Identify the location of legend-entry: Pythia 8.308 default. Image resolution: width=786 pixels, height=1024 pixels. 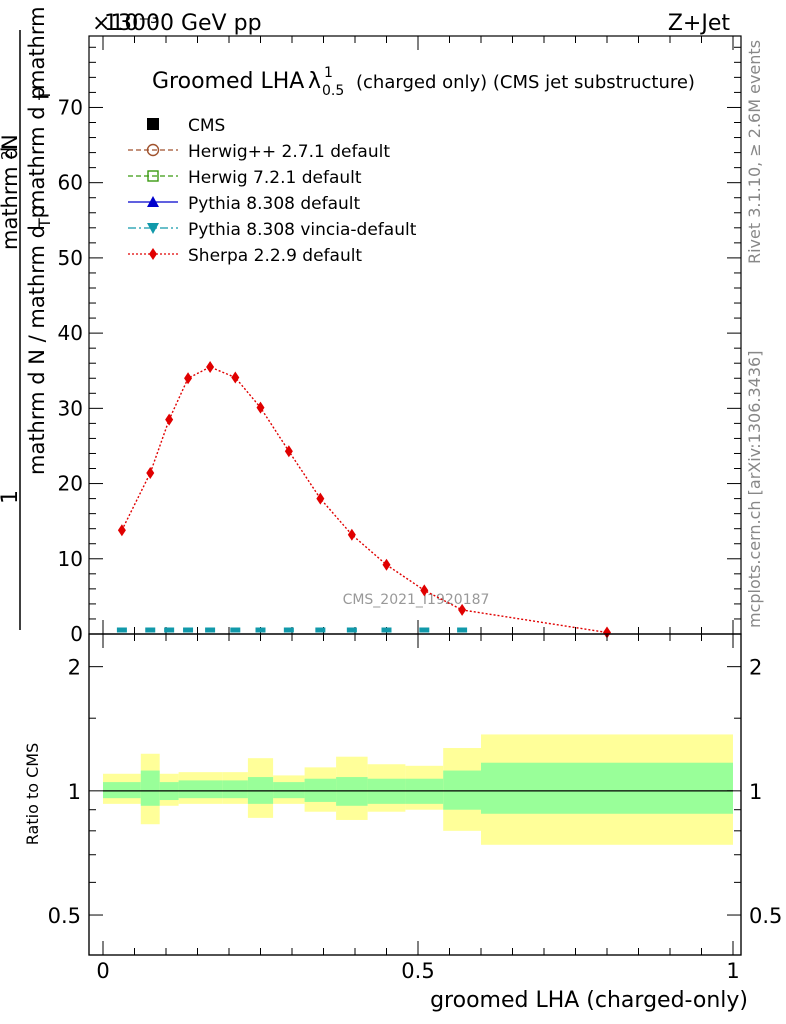
(244, 204).